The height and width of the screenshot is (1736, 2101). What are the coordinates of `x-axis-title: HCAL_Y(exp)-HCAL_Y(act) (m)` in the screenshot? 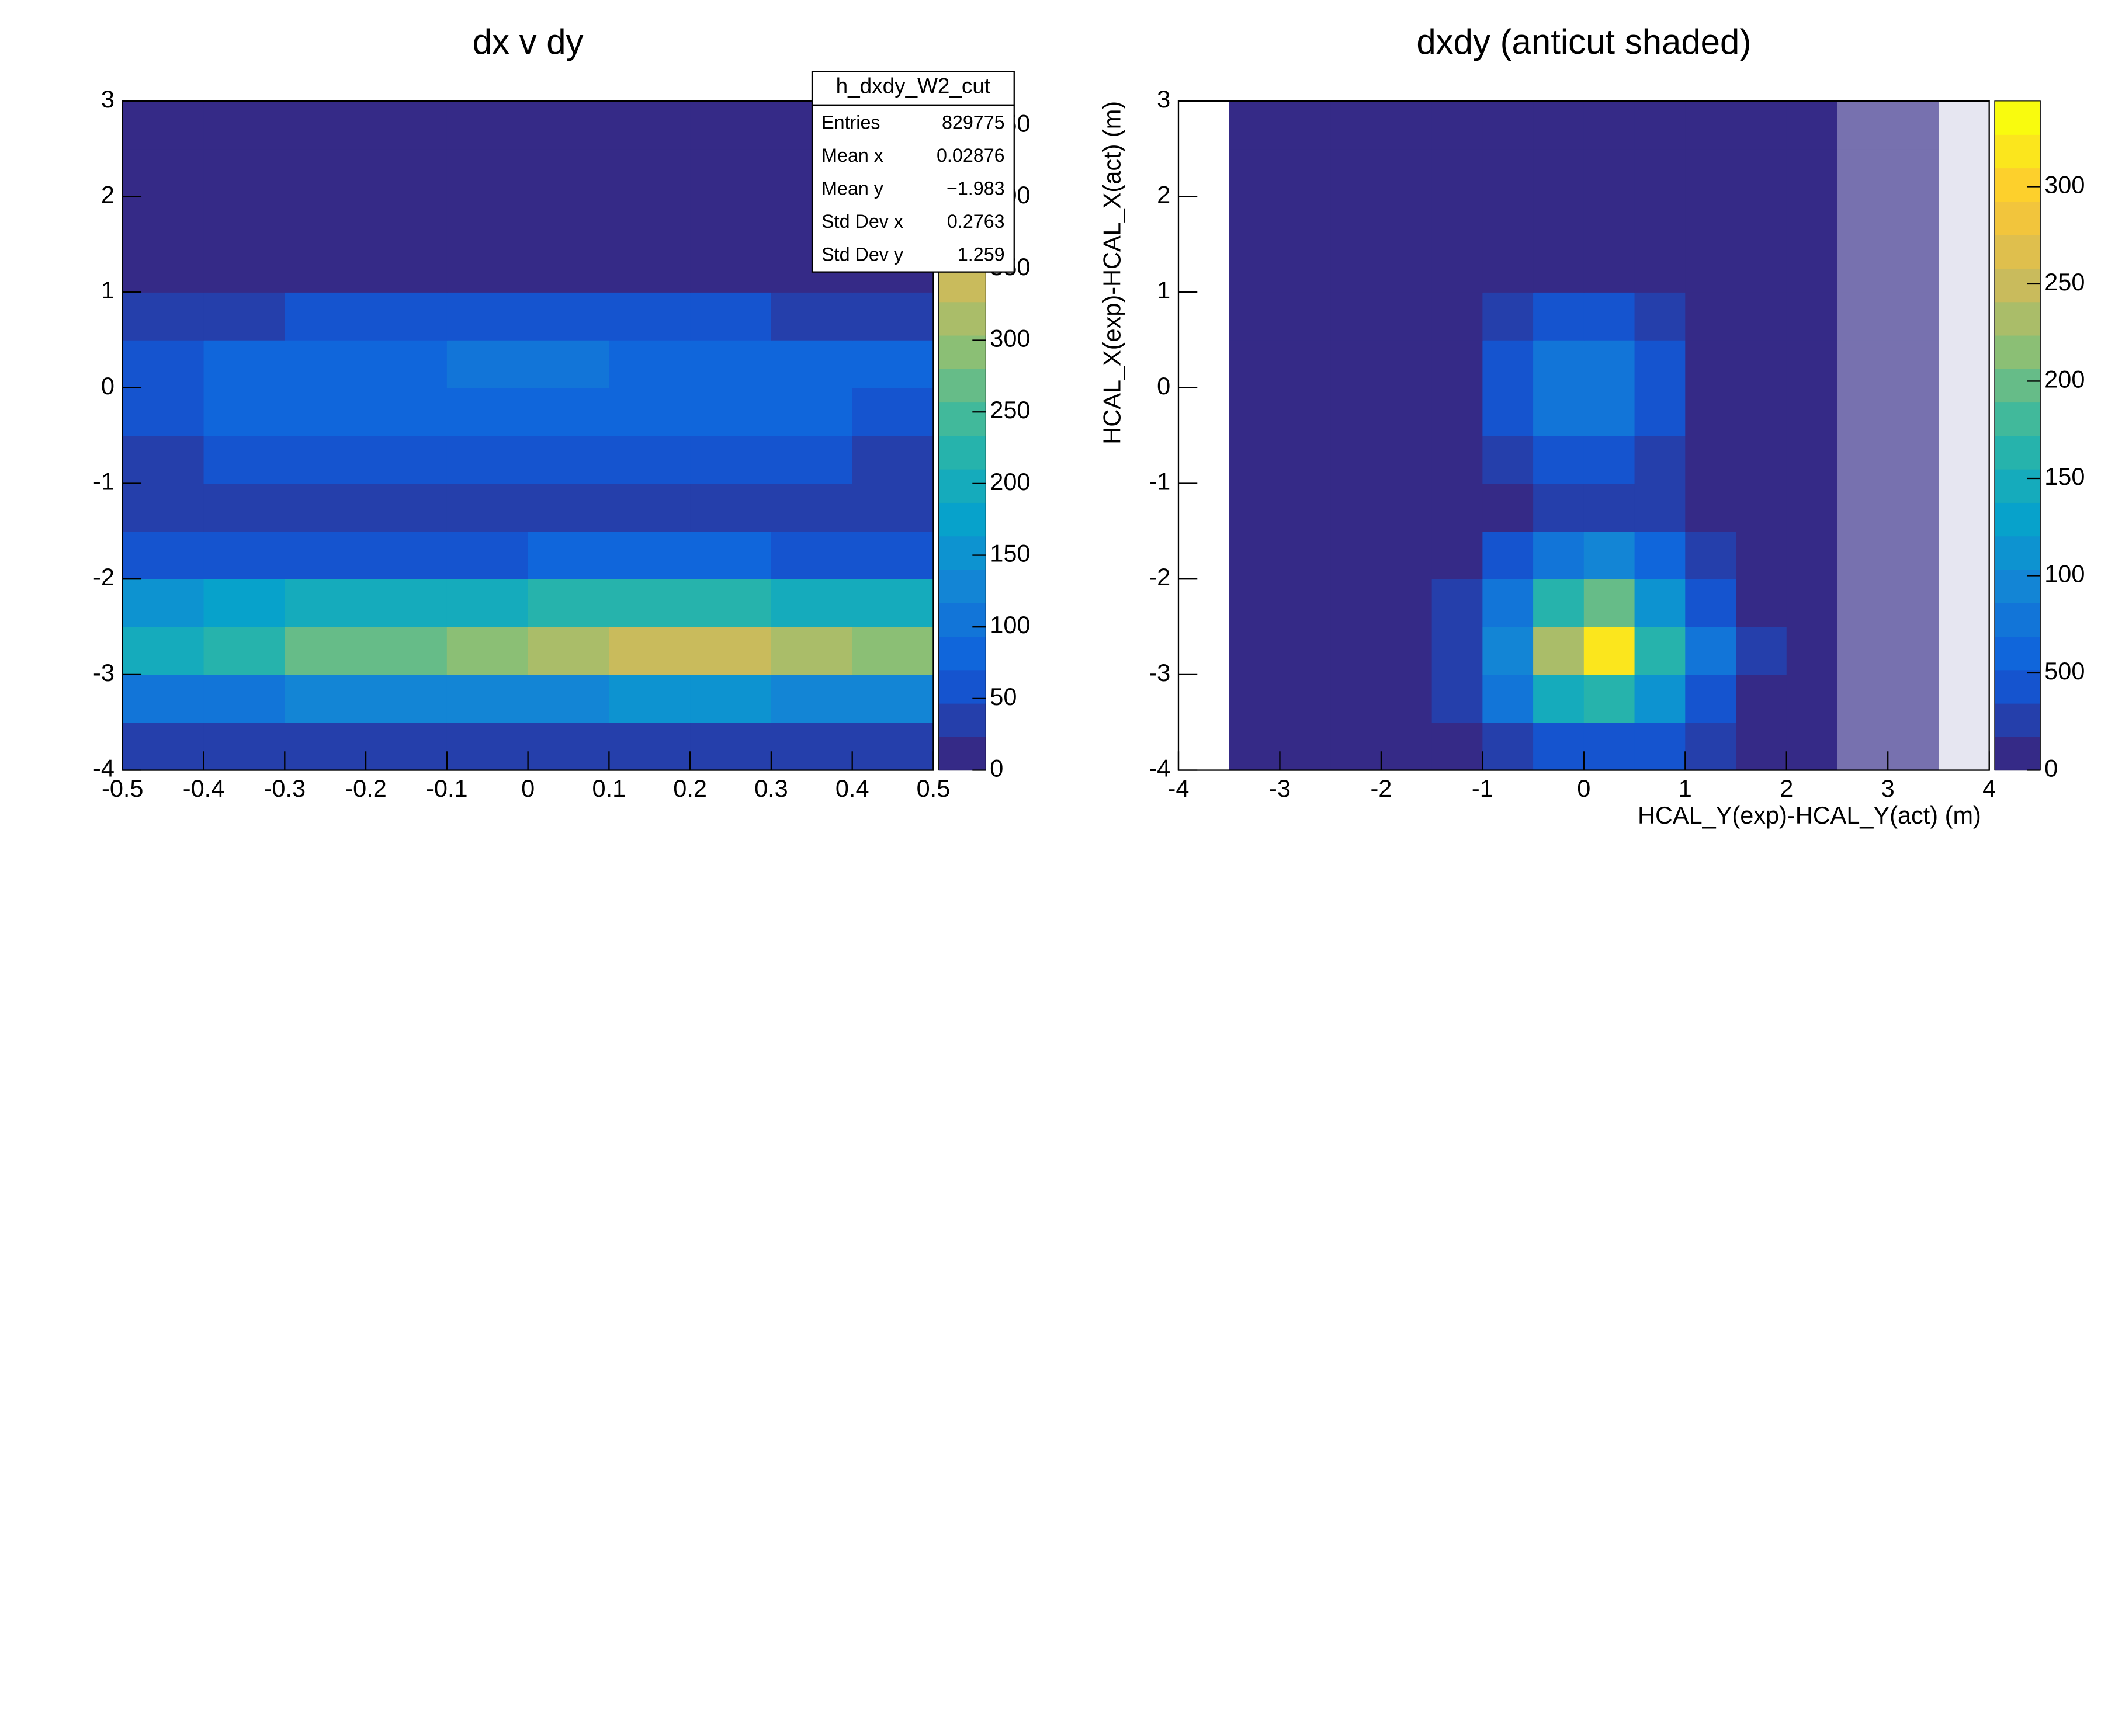 It's located at (1809, 815).